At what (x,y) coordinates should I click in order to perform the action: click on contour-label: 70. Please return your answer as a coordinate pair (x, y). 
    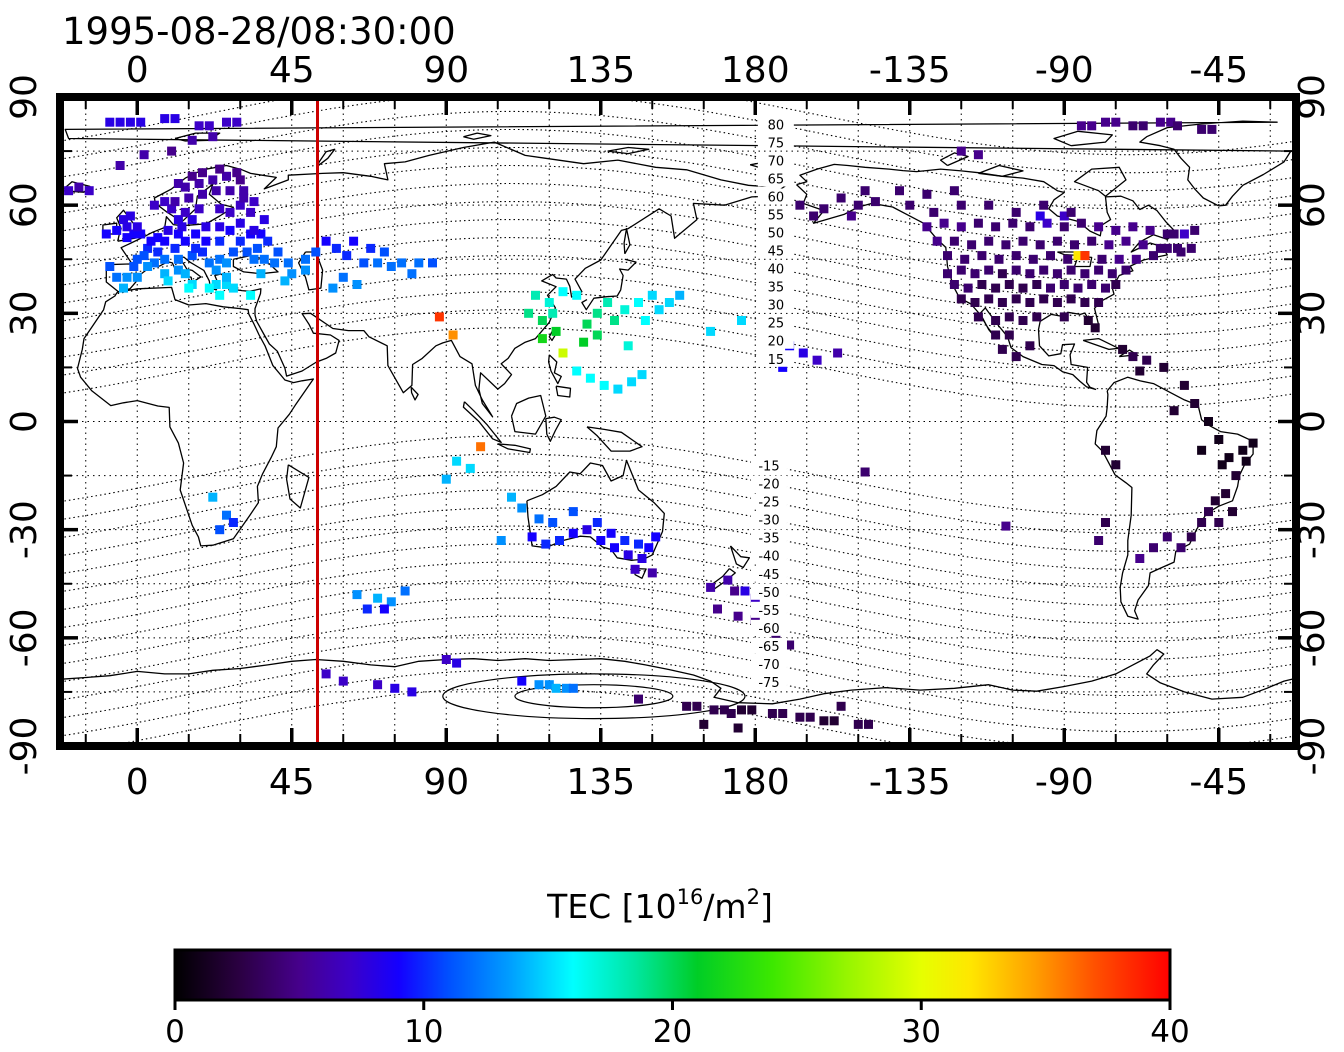
    Looking at the image, I should click on (776, 161).